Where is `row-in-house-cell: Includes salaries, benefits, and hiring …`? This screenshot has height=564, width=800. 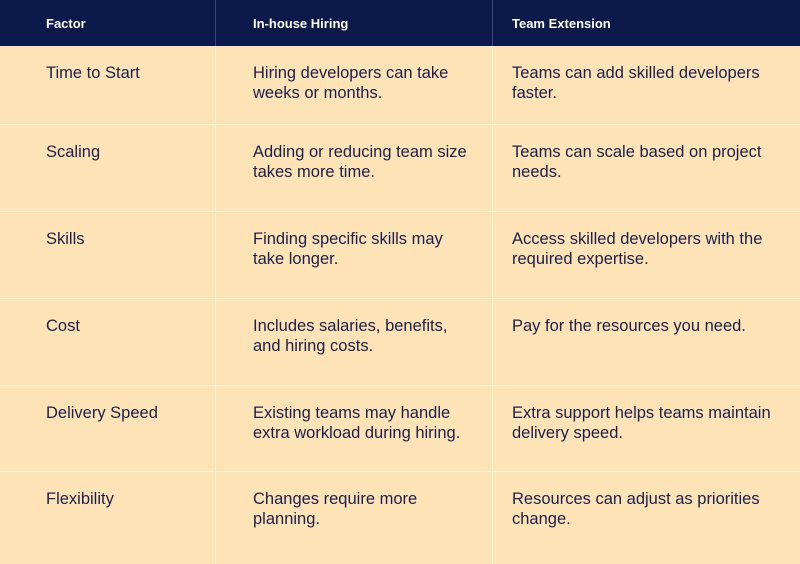
row-in-house-cell: Includes salaries, benefits, and hiring … is located at coordinates (354, 342).